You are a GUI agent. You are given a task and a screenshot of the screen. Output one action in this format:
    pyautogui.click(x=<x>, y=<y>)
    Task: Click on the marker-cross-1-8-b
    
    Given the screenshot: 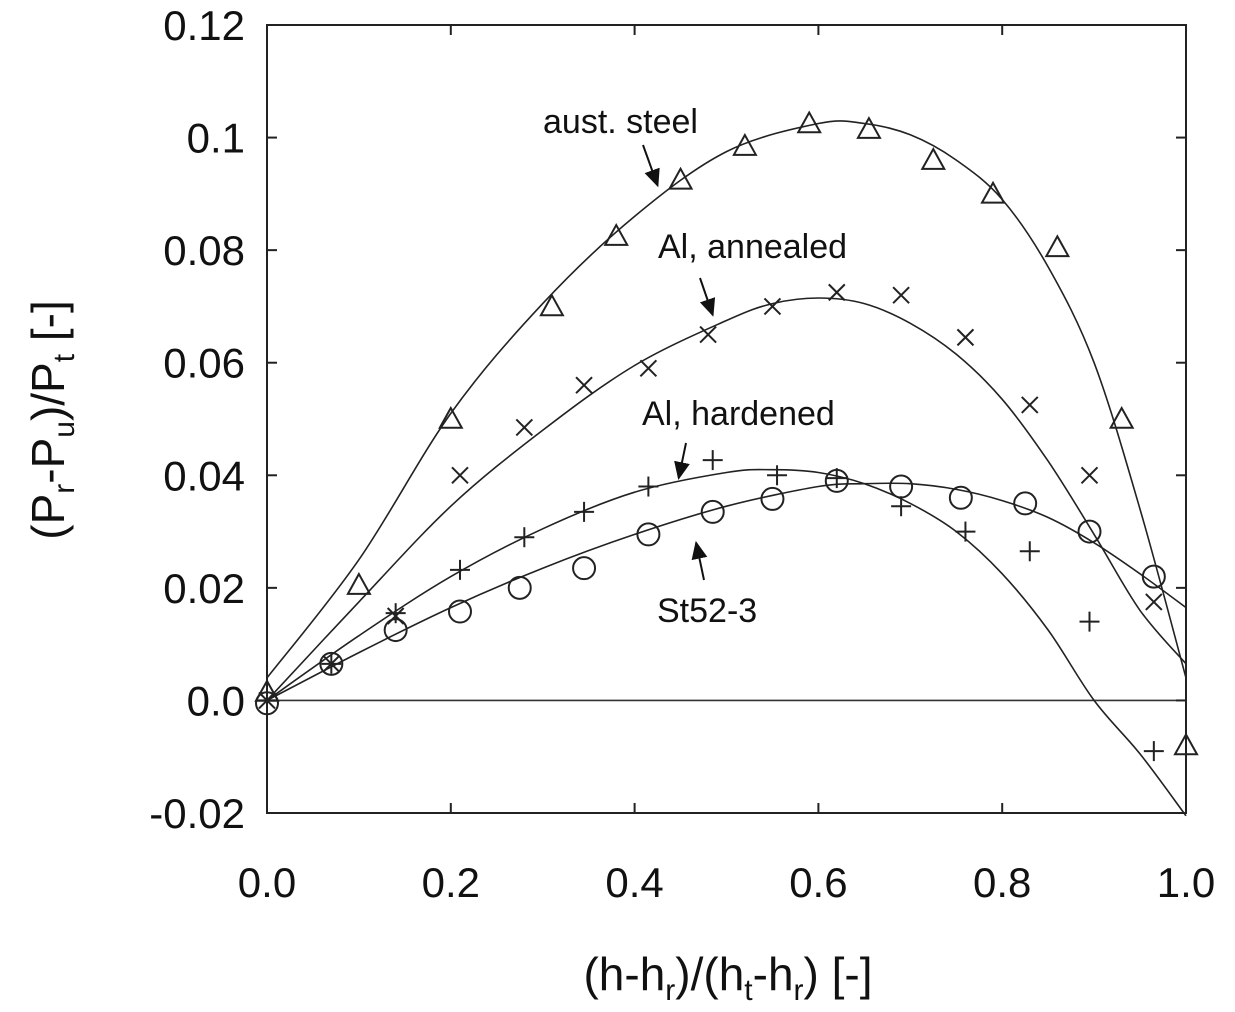 What is the action you would take?
    pyautogui.click(x=772, y=306)
    